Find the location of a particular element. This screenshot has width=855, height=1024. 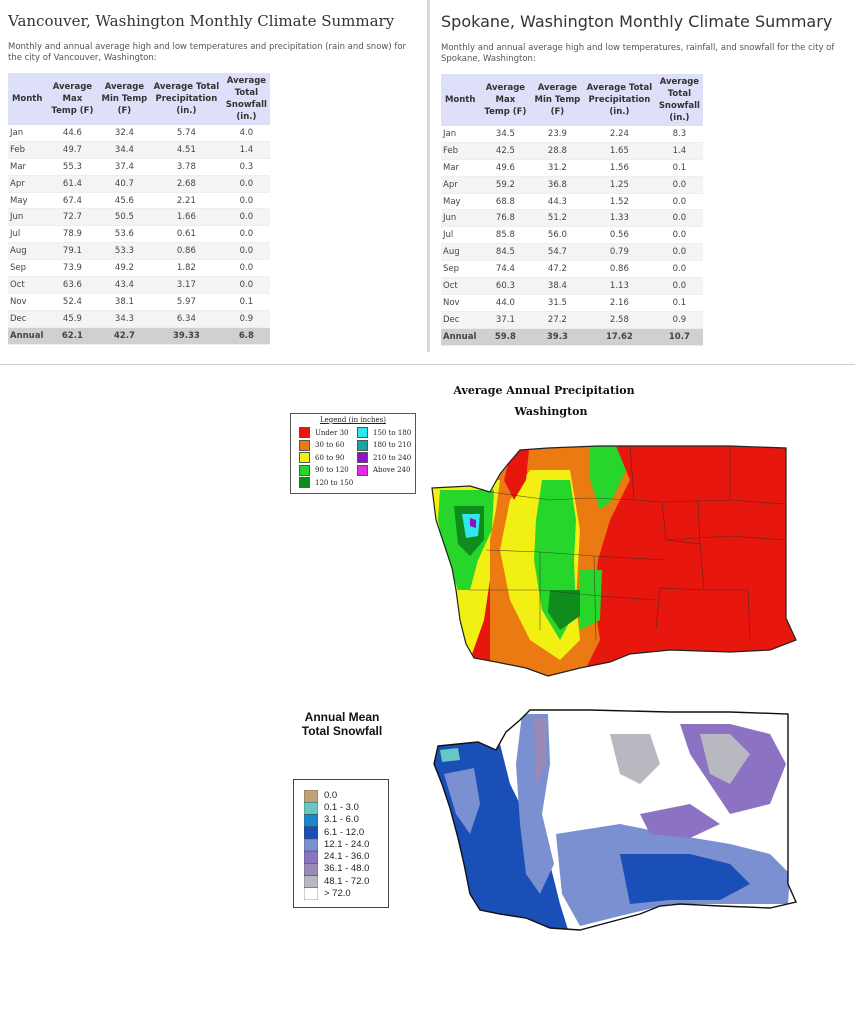

snow-legend-label: 0.1 - 3.0 is located at coordinates (341, 808).